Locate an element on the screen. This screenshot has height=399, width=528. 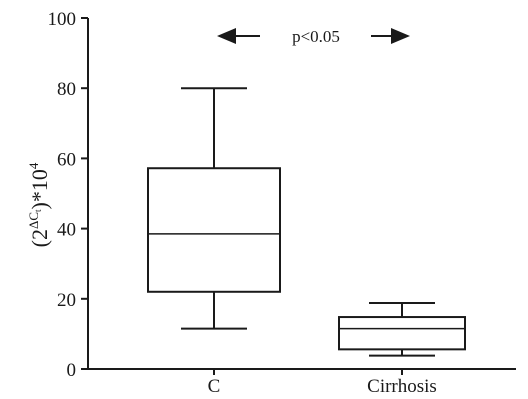
y-tick-label: 80 is located at coordinates (66, 89).